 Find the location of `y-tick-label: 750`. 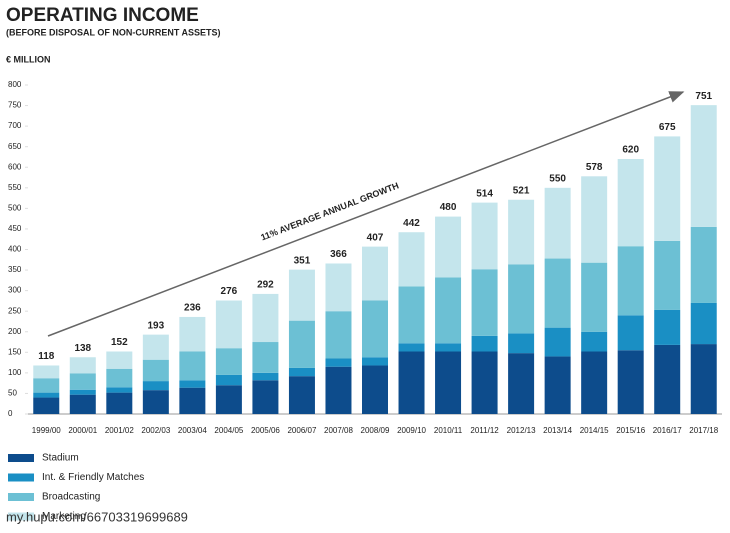

y-tick-label: 750 is located at coordinates (15, 105).